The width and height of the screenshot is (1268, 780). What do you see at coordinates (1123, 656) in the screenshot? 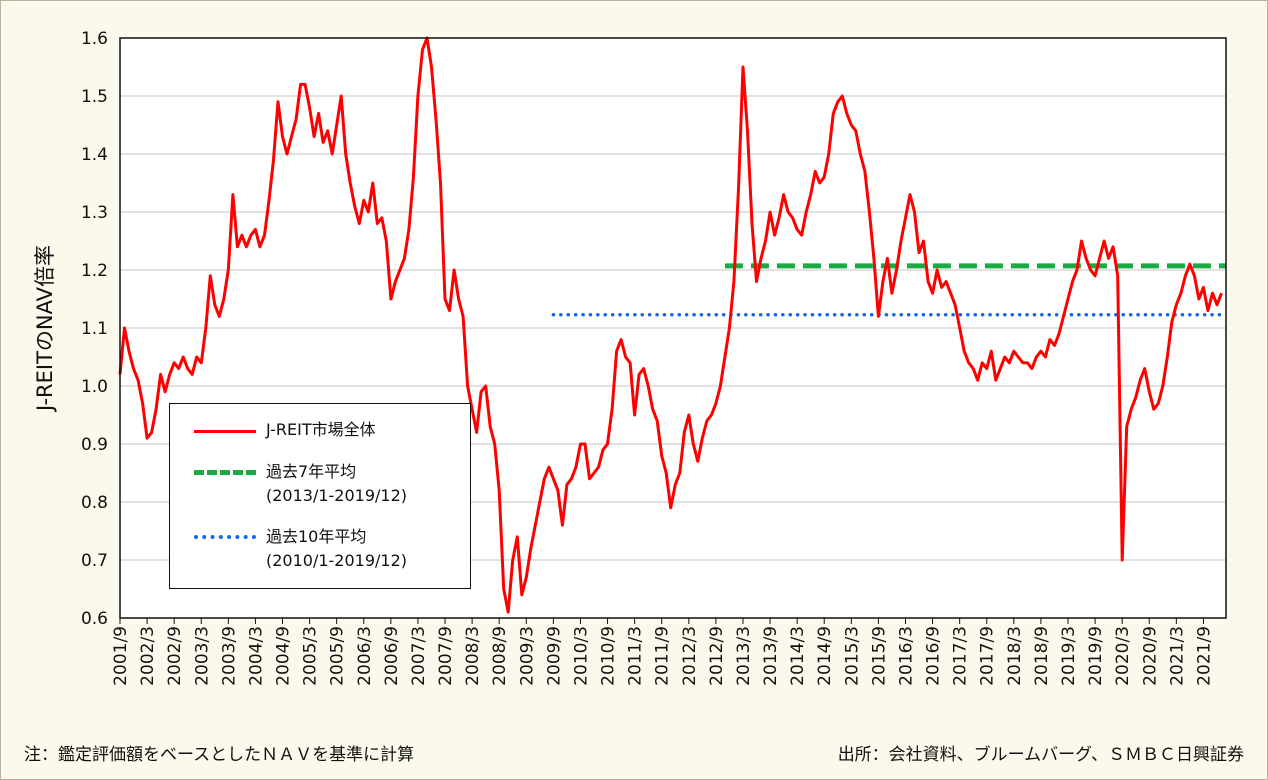
I see `x-tick-label: 2020/3` at bounding box center [1123, 656].